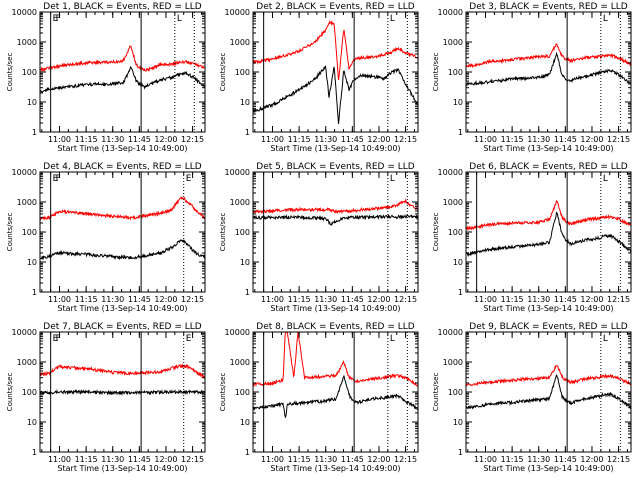 This screenshot has height=480, width=640. What do you see at coordinates (335, 167) in the screenshot?
I see `panel-title: Det 5, BLACK = Events, RED = LLD` at bounding box center [335, 167].